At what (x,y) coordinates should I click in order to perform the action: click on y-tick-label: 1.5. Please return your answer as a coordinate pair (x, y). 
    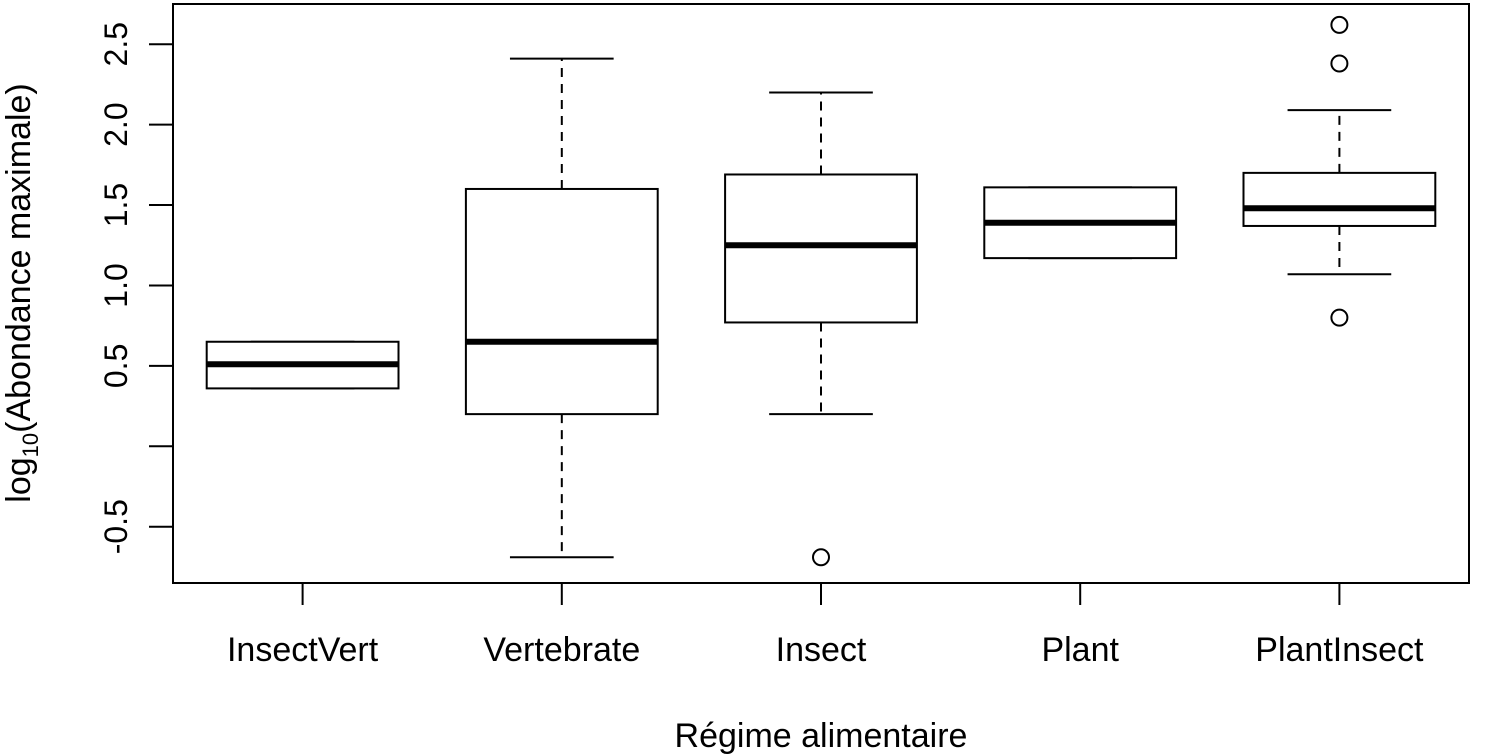
    Looking at the image, I should click on (116, 205).